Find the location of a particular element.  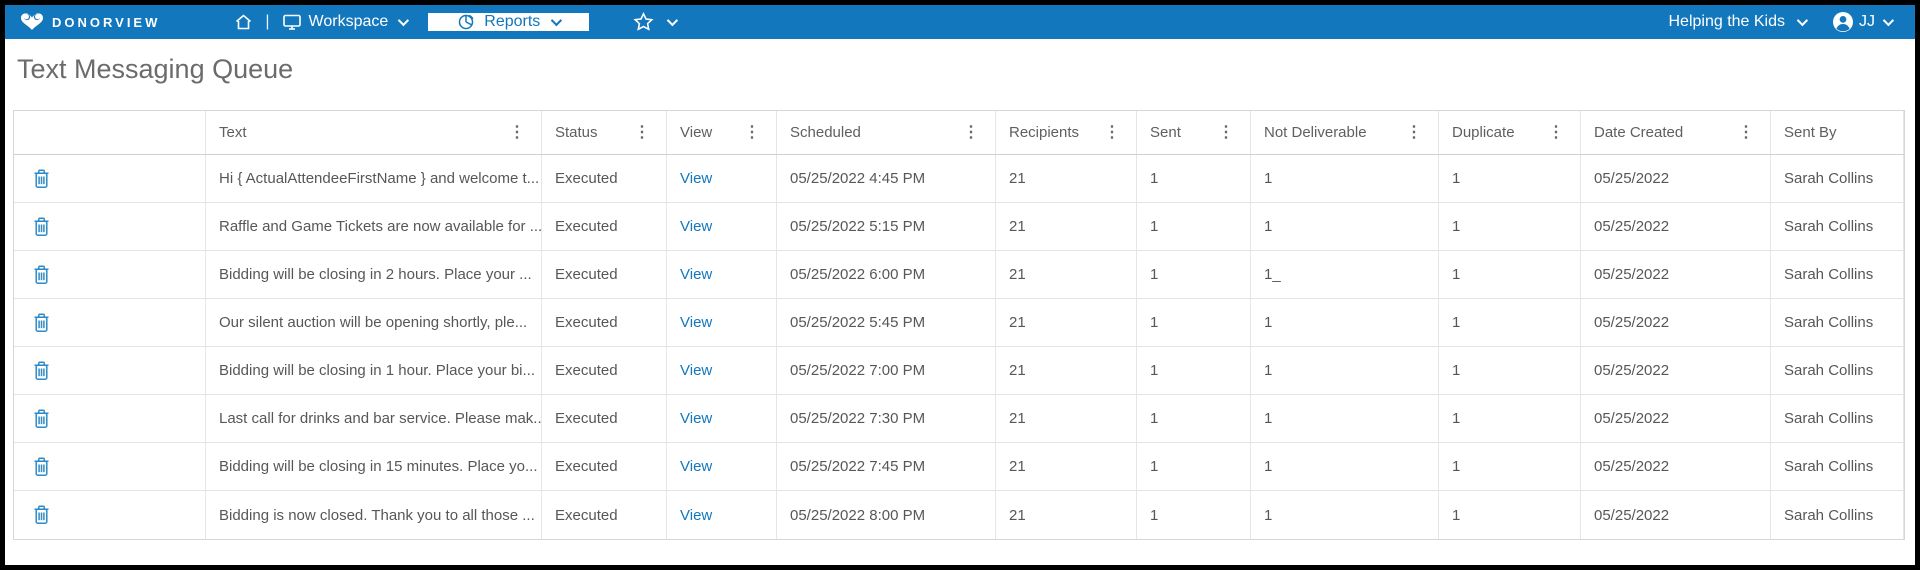

workspace-label: Workspace is located at coordinates (348, 21).